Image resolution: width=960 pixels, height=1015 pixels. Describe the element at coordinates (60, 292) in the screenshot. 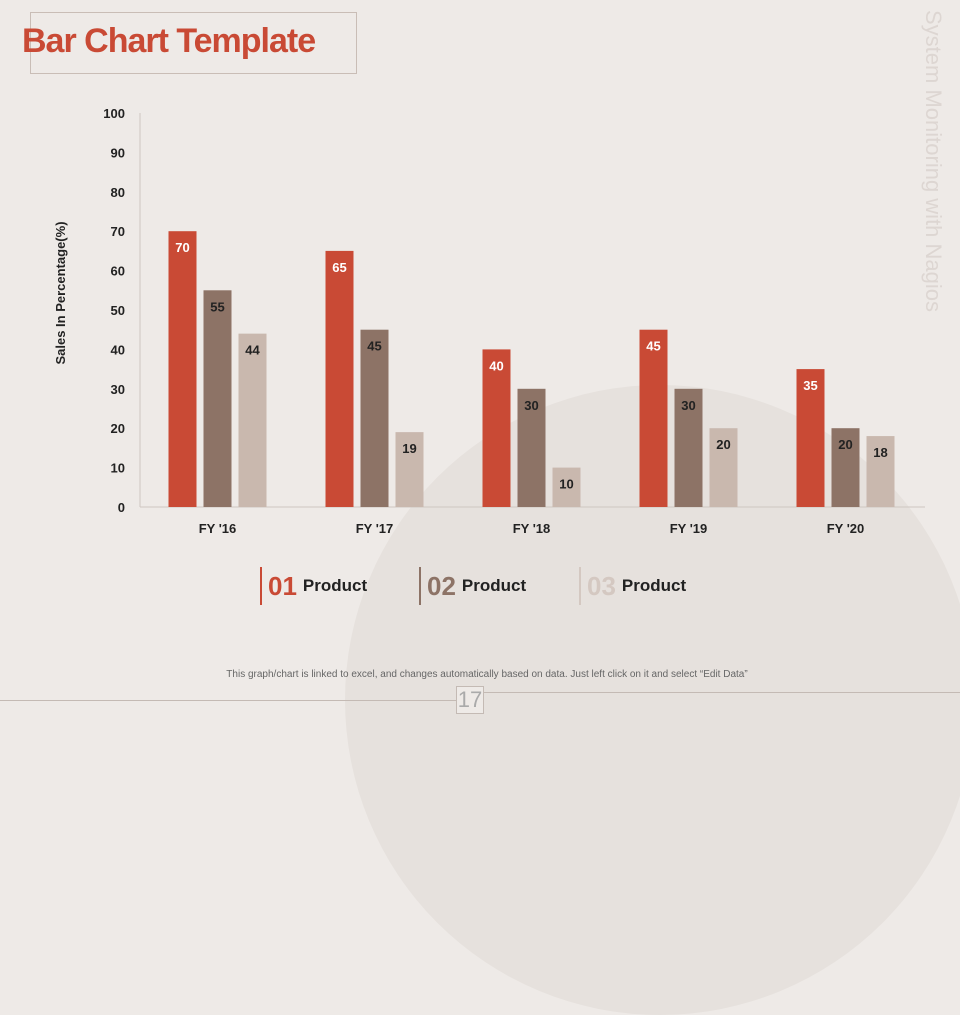

I see `y-axis-title: Sales In Percentage(%)` at that location.